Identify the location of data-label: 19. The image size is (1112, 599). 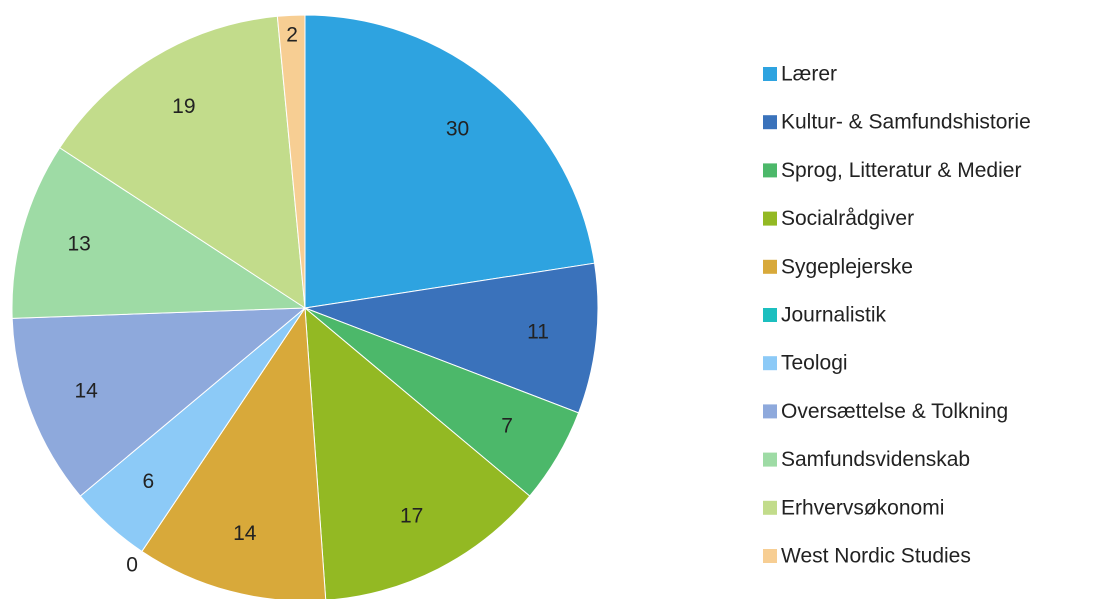
(183, 106).